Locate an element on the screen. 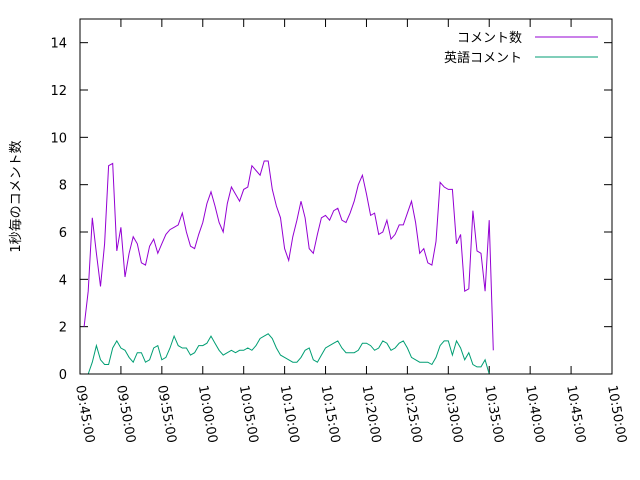 This screenshot has width=640, height=480. y-tick-label: 10 is located at coordinates (58, 138).